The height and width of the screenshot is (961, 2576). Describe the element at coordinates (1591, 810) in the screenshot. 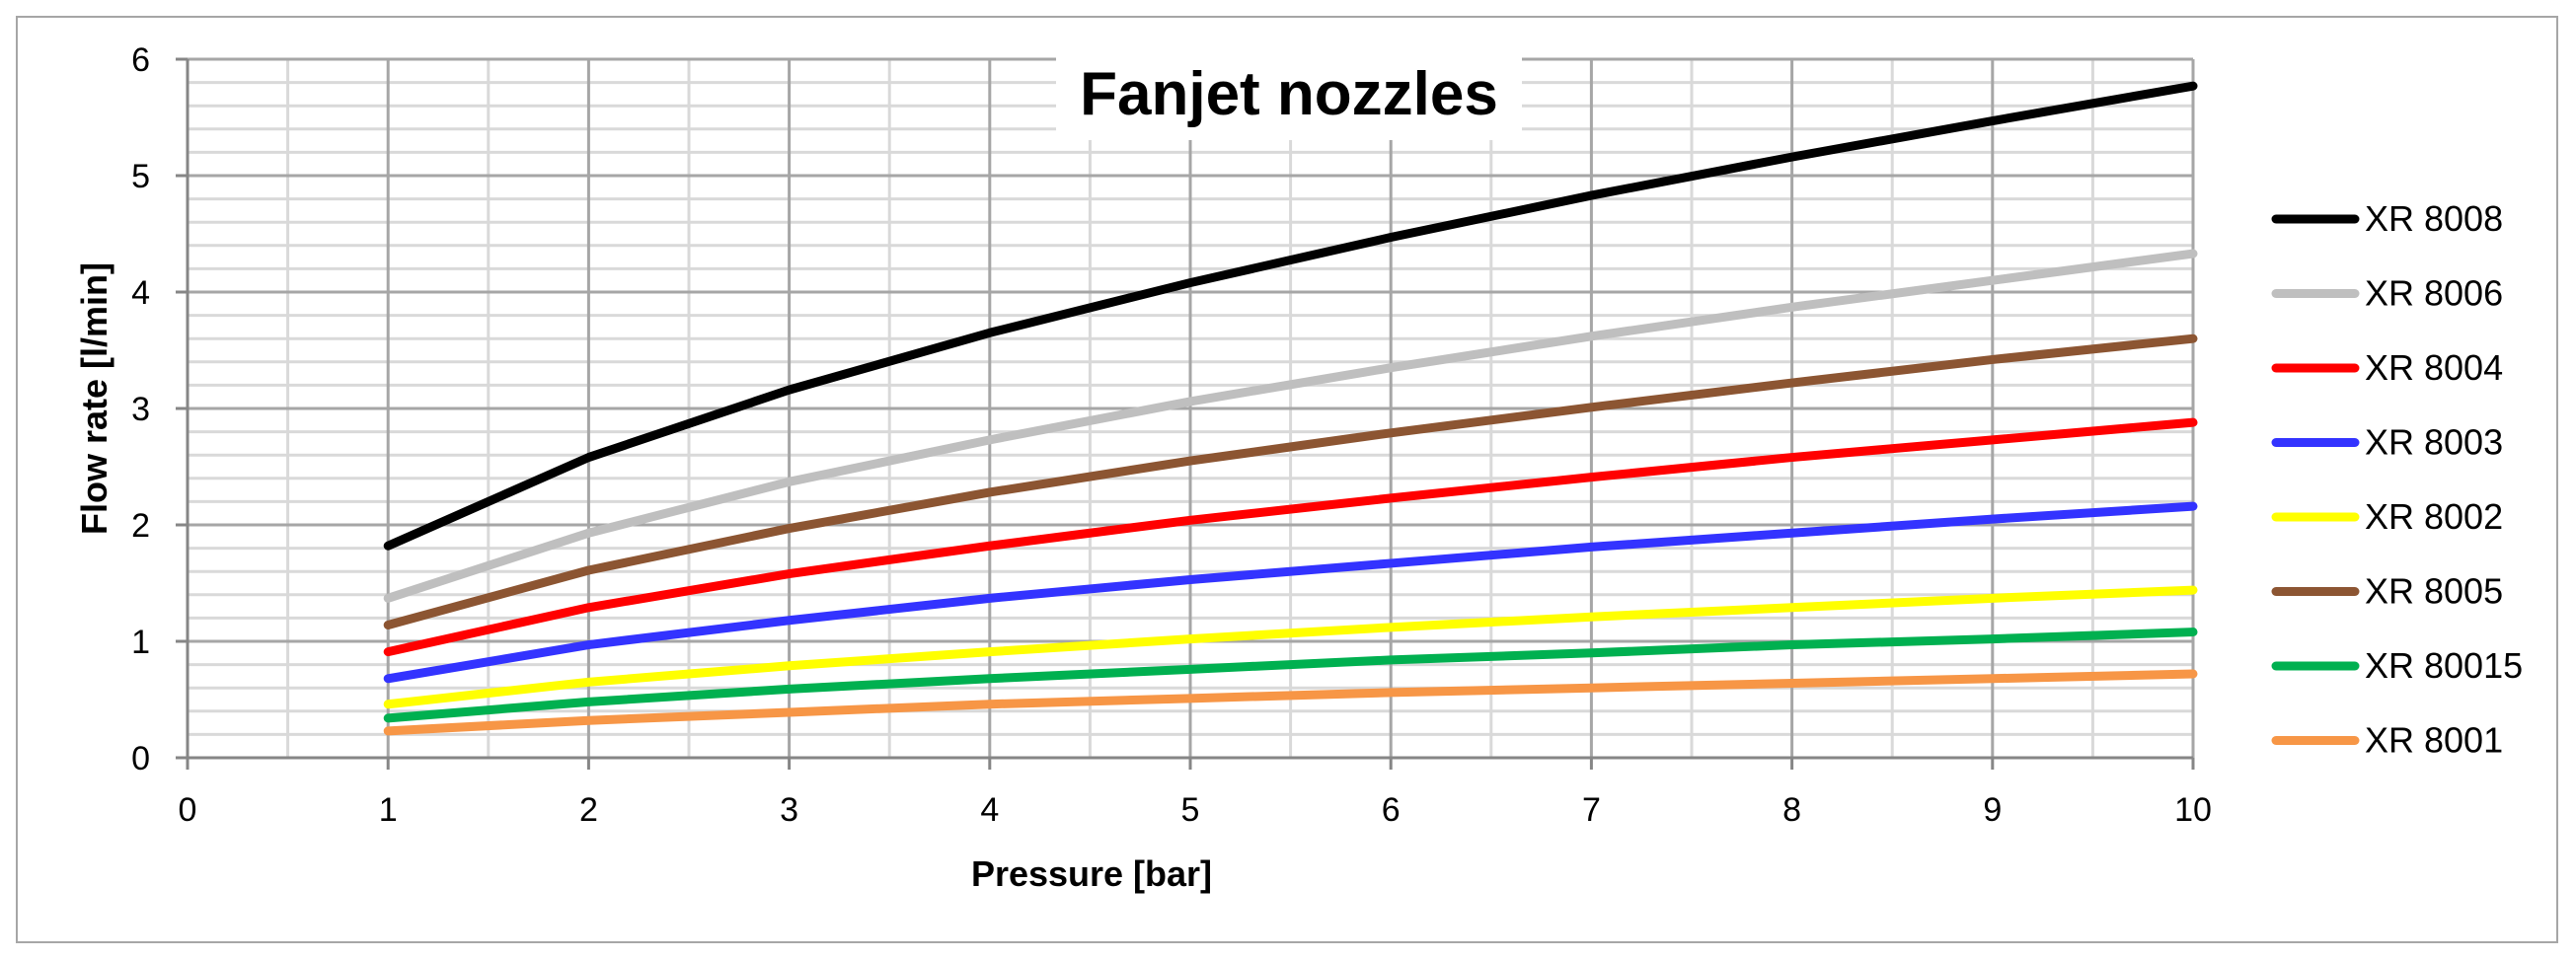

I see `x-tick-label: 7` at that location.